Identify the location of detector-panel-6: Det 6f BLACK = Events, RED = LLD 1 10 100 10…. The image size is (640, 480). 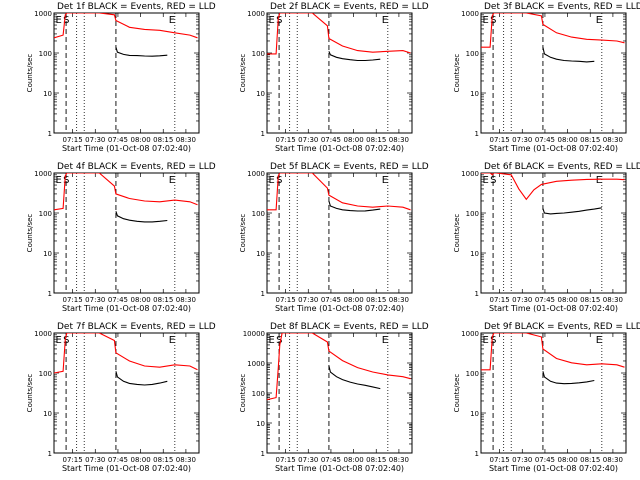
(546, 237).